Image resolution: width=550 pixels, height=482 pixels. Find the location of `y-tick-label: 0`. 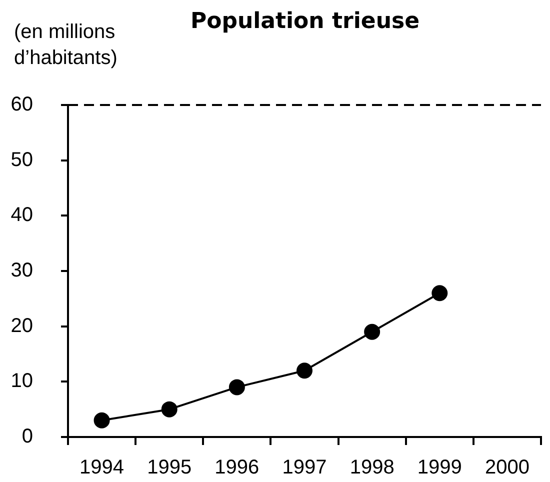

y-tick-label: 0 is located at coordinates (27, 437).